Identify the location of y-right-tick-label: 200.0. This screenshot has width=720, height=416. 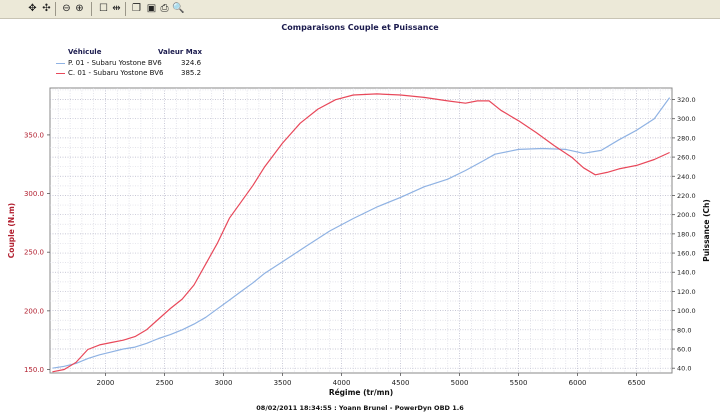
(686, 215).